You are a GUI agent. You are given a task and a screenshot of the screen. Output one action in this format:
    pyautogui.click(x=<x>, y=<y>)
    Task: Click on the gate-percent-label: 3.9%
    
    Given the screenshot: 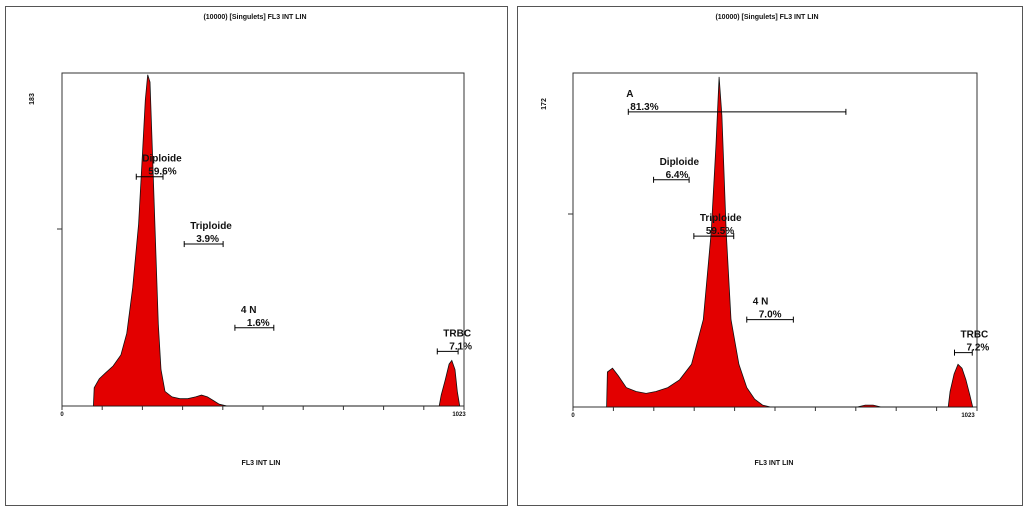 What is the action you would take?
    pyautogui.click(x=207, y=239)
    